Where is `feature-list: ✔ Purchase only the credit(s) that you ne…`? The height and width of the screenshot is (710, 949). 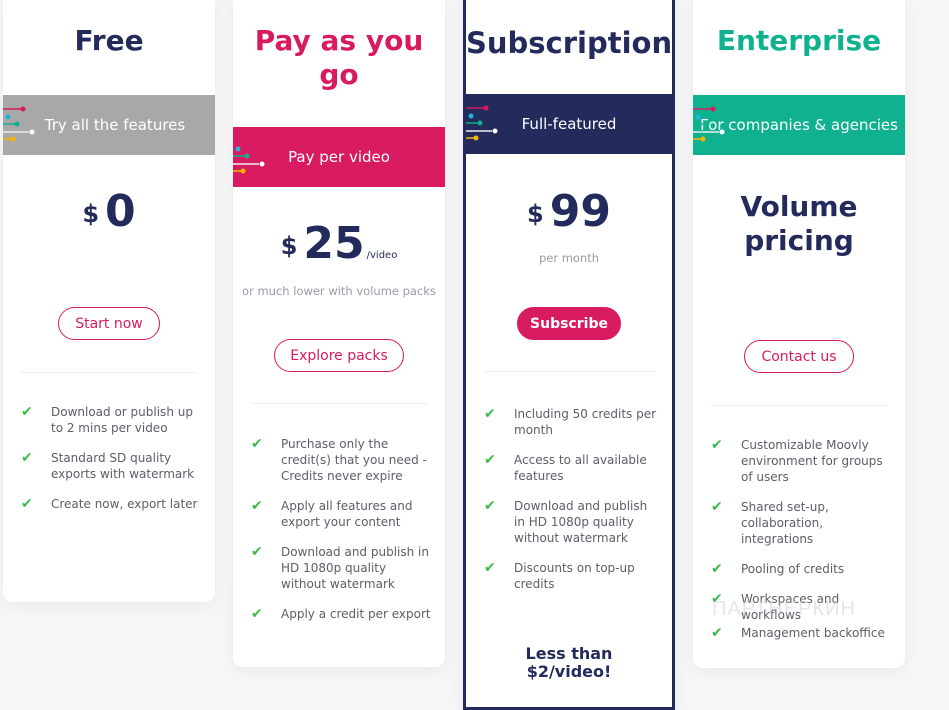 feature-list: ✔ Purchase only the credit(s) that you ne… is located at coordinates (342, 536).